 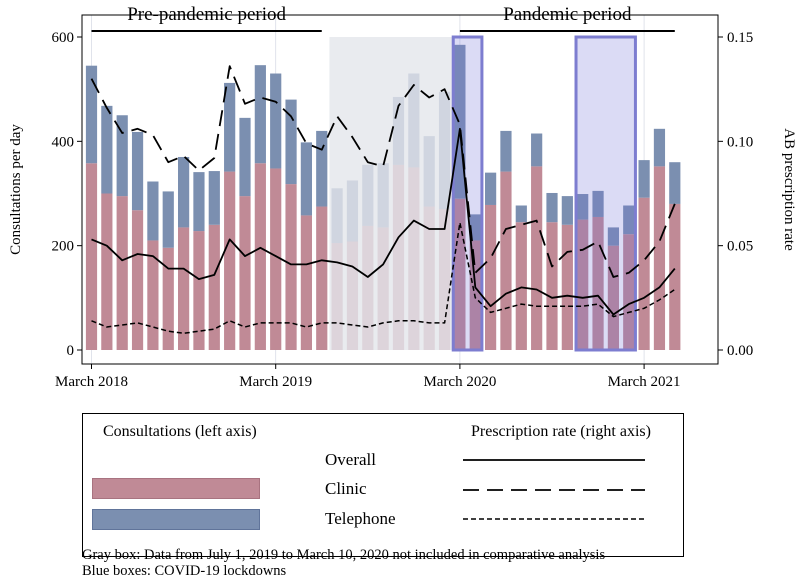 I want to click on legend-clinic-swatch, so click(x=176, y=488).